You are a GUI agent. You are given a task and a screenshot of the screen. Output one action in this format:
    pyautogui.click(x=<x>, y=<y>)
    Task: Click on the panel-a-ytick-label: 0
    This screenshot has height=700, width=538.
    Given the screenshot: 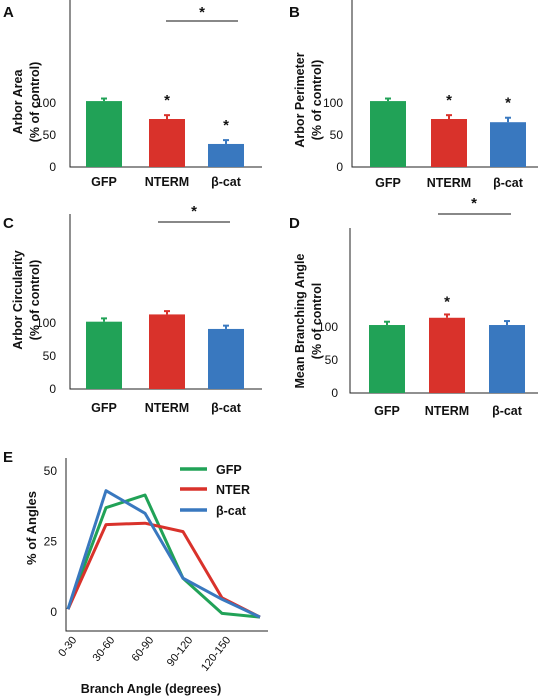 What is the action you would take?
    pyautogui.click(x=52, y=167)
    